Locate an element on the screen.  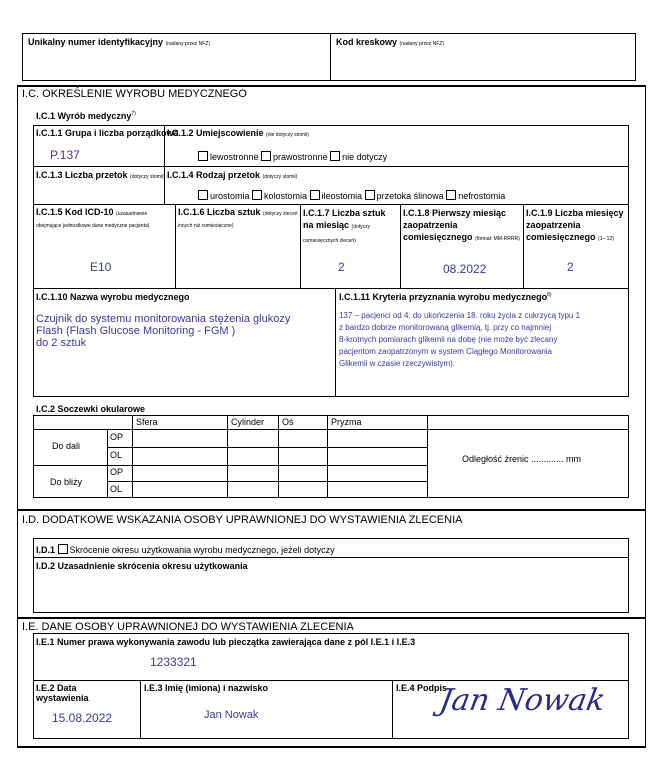
first-month-value: 08.2022 is located at coordinates (465, 269).